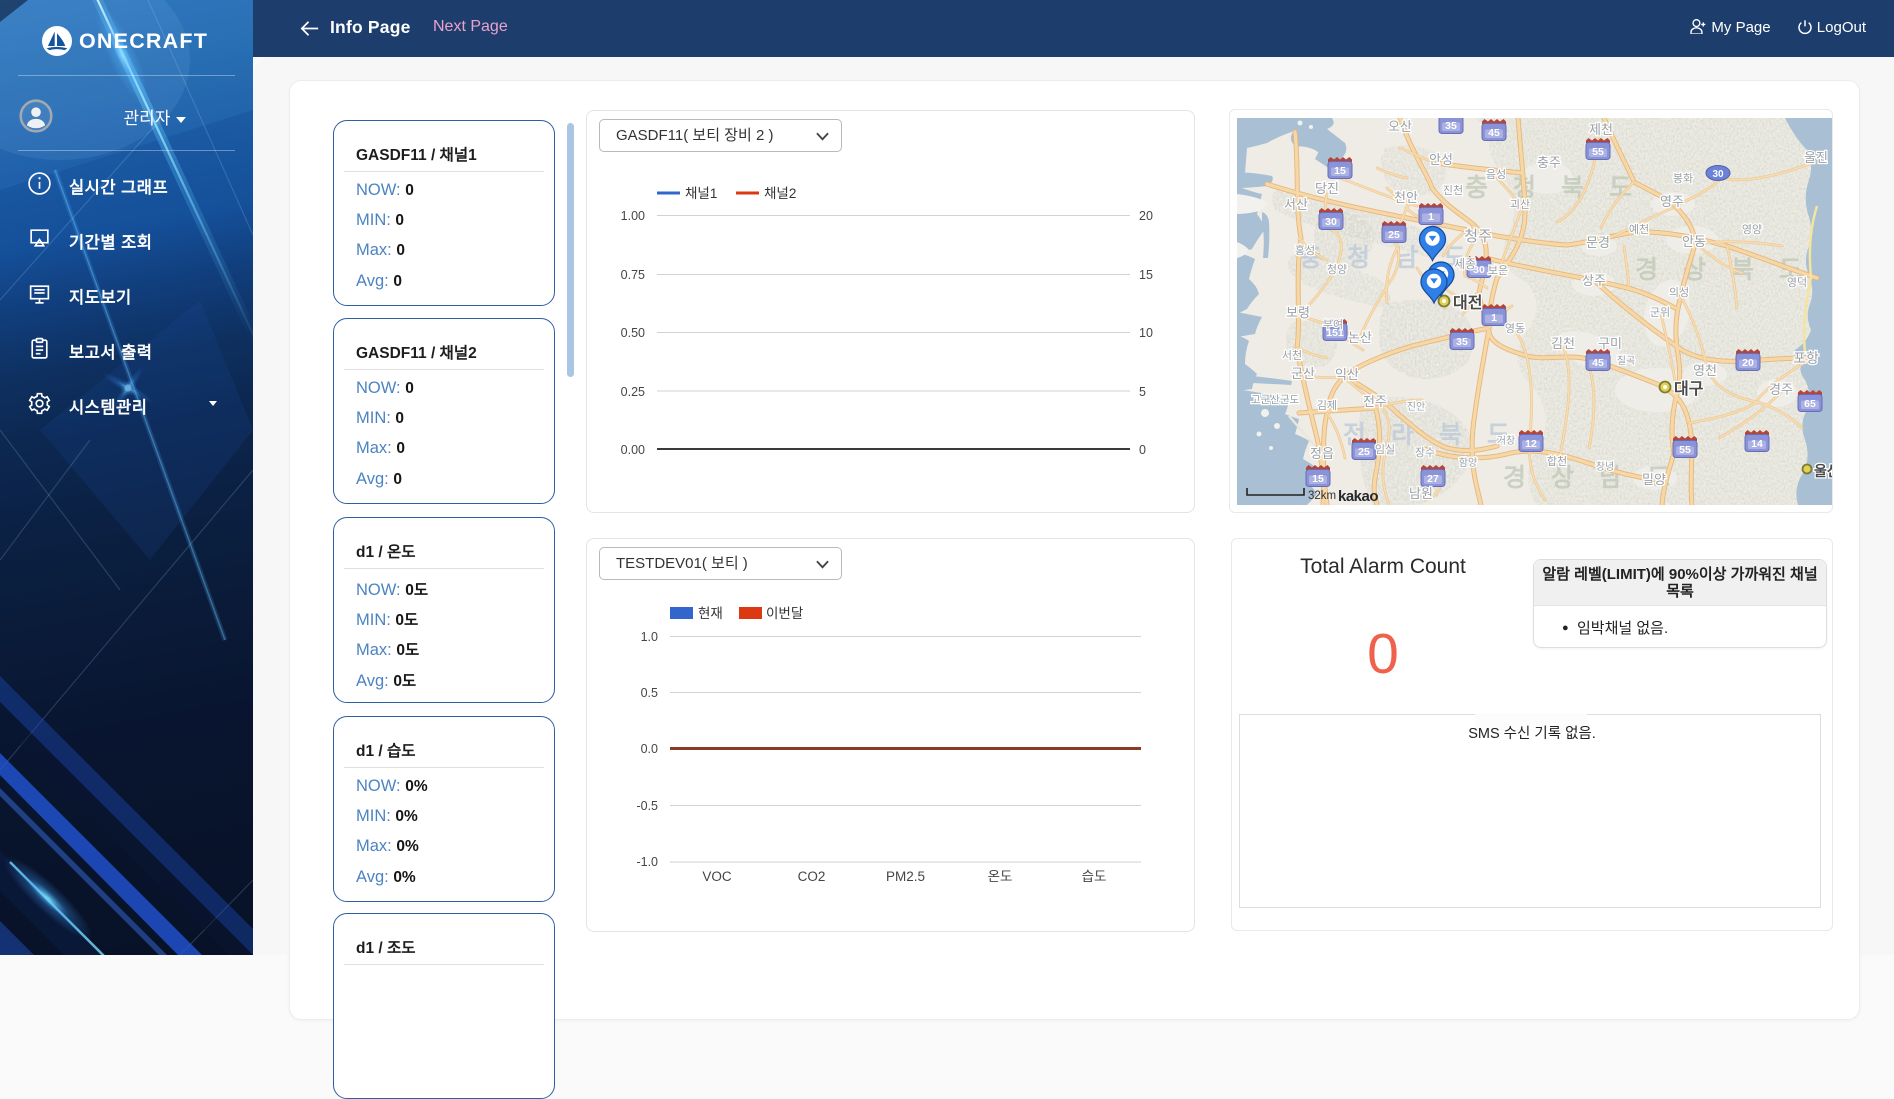  Describe the element at coordinates (1441, 159) in the screenshot. I see `svg-text: 안성` at that location.